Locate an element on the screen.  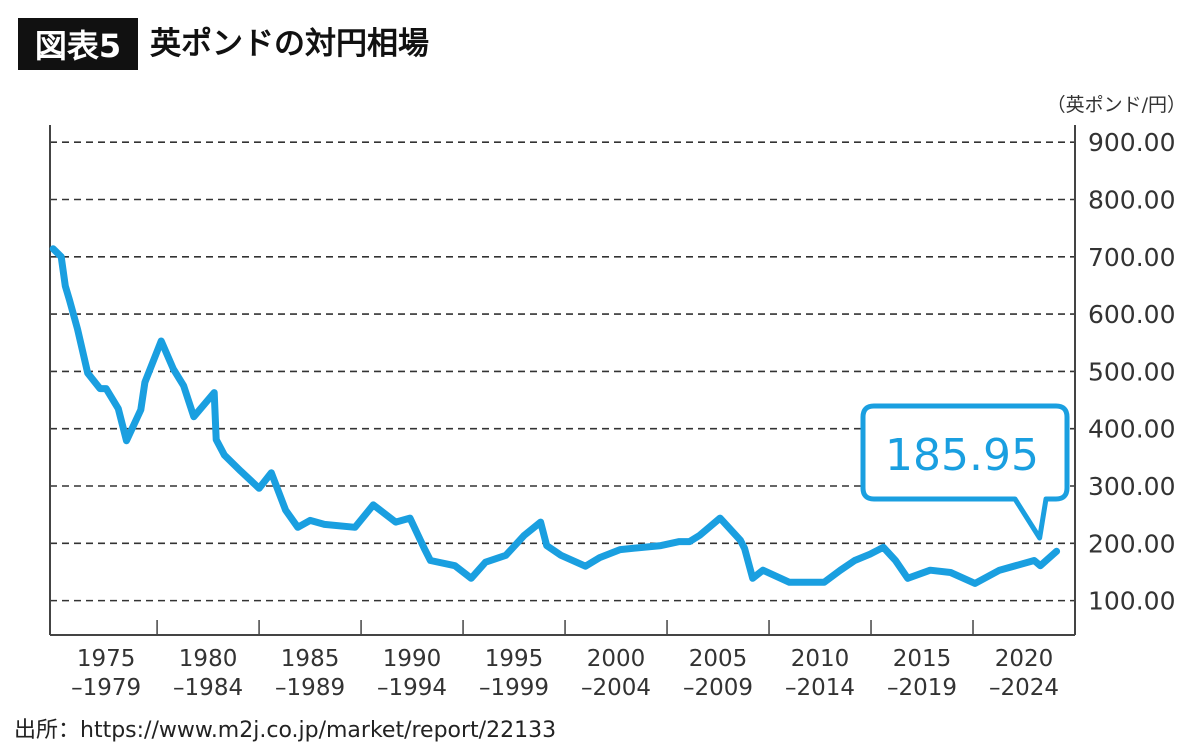
y-tick-label: 900.00 is located at coordinates (1131, 142).